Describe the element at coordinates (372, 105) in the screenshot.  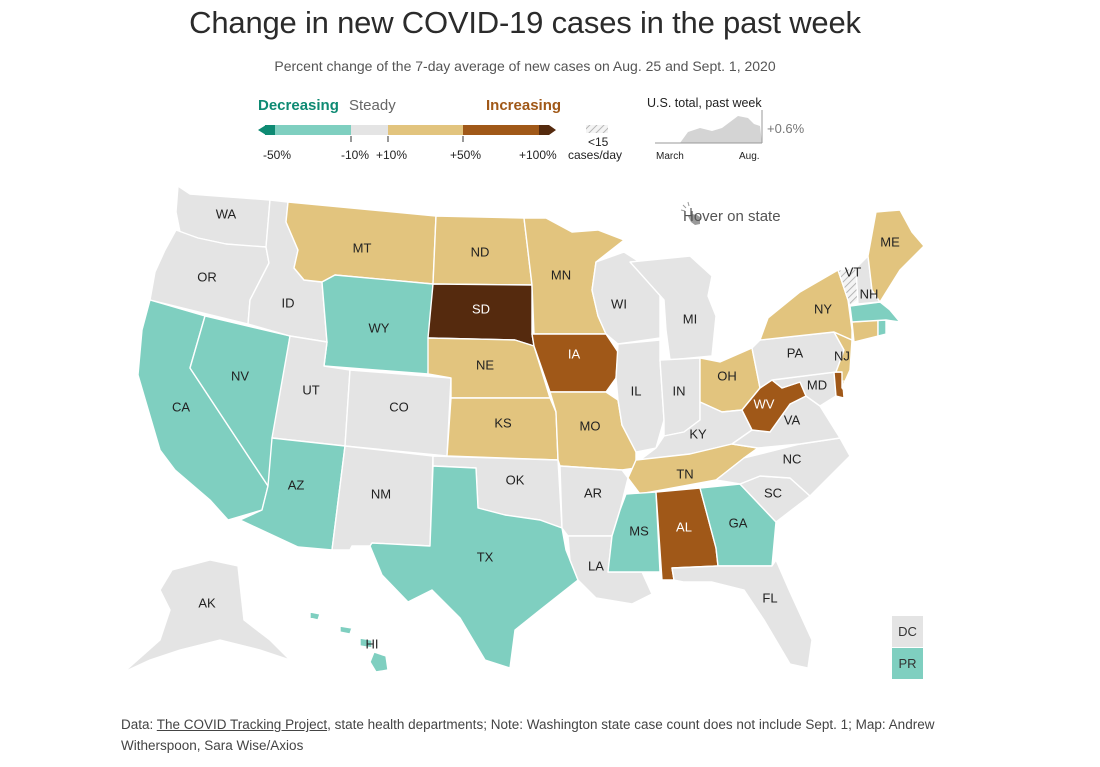
I see `legend-steady-label: Steady` at that location.